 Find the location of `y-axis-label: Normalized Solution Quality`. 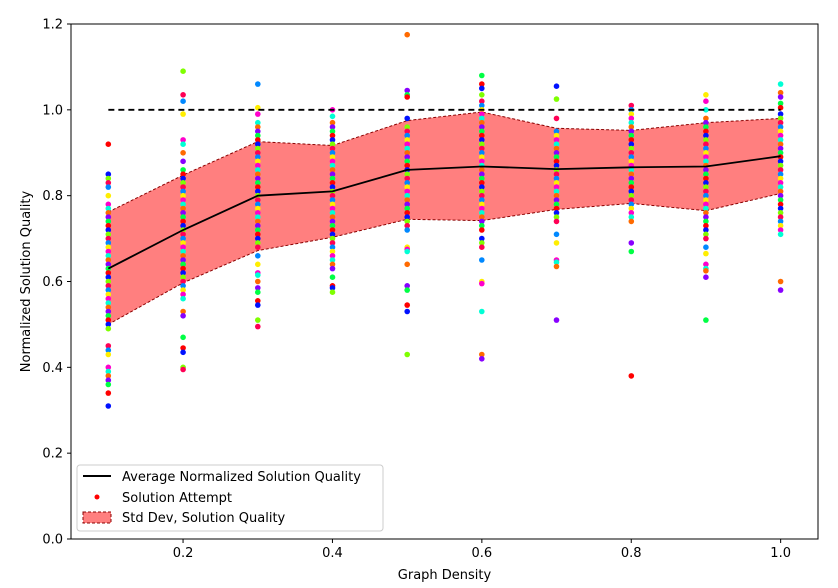

y-axis-label: Normalized Solution Quality is located at coordinates (26, 281).